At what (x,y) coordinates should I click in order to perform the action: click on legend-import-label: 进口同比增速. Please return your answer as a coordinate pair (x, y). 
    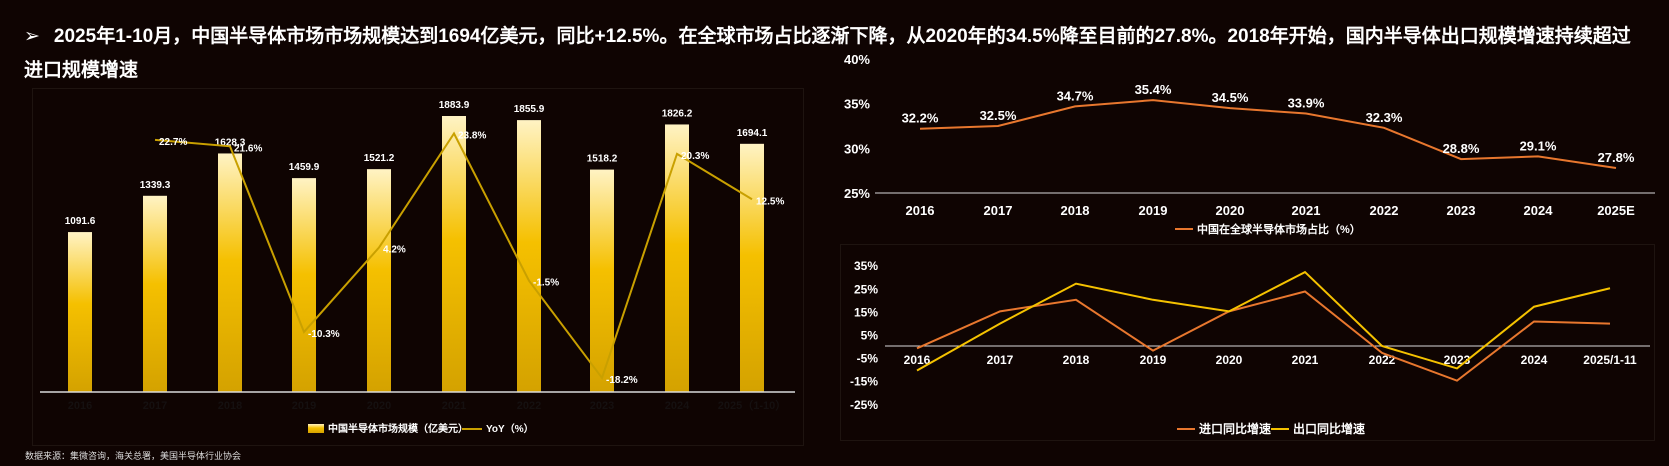
    Looking at the image, I should click on (1235, 428).